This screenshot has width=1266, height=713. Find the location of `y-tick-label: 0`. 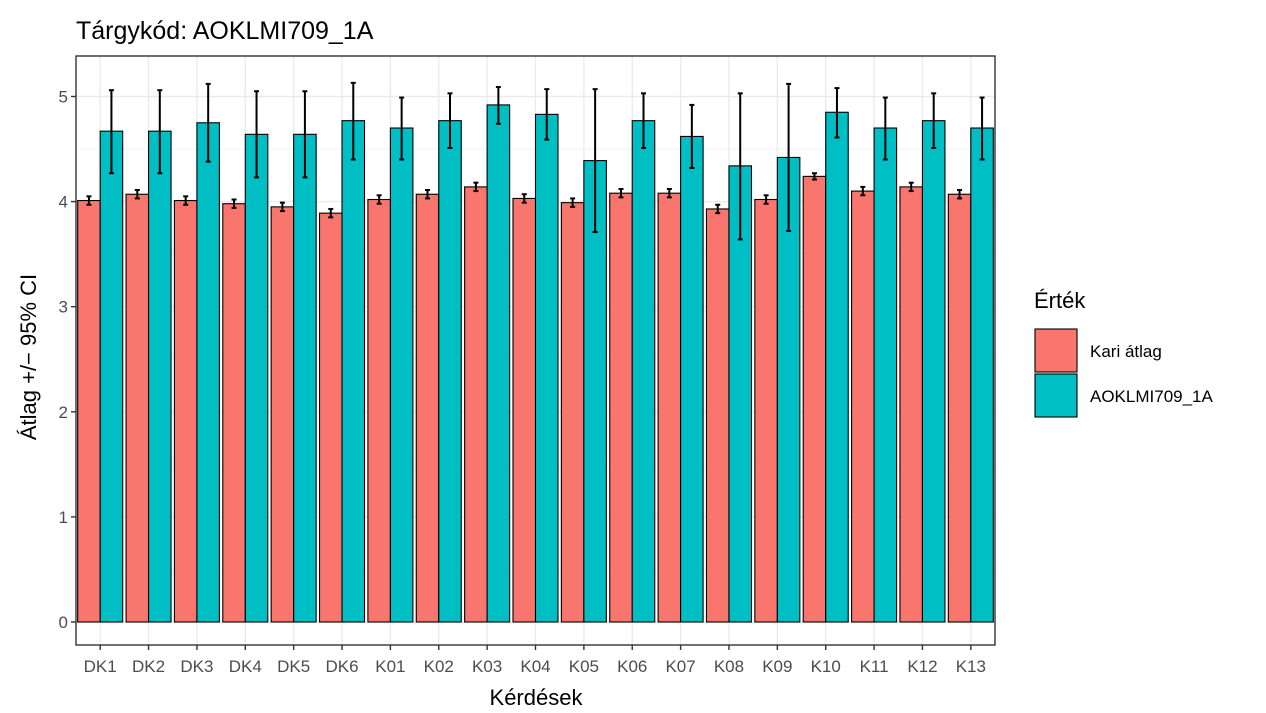

y-tick-label: 0 is located at coordinates (63, 622).